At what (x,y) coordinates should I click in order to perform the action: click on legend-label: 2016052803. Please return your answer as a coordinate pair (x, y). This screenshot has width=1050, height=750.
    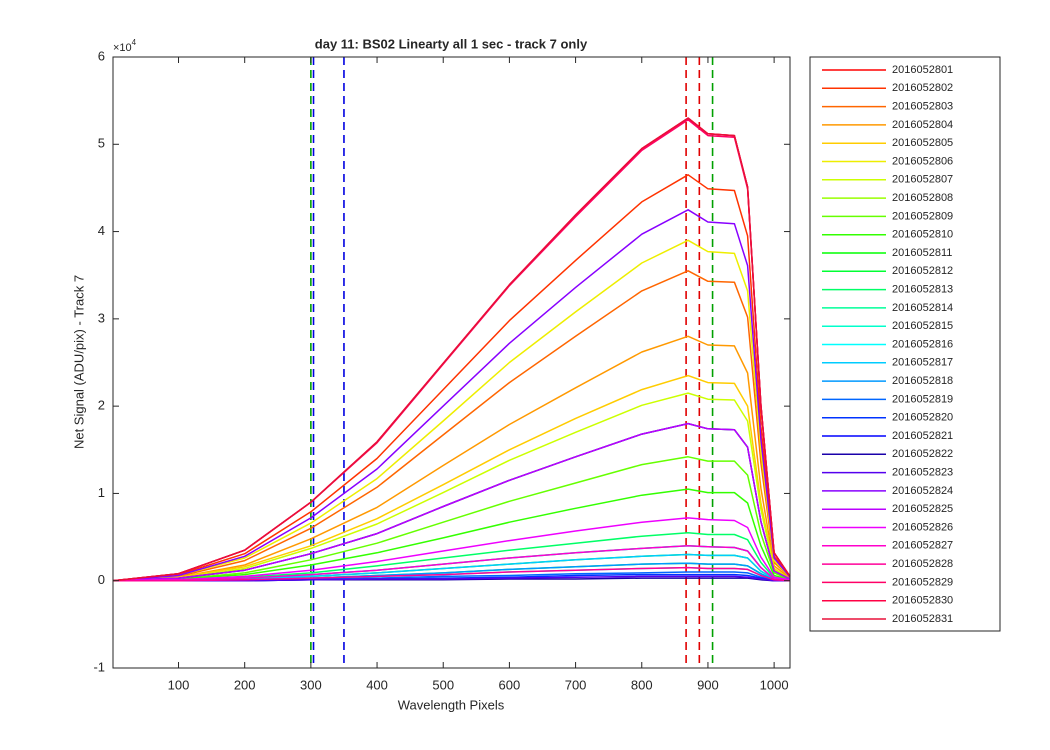
    Looking at the image, I should click on (922, 107).